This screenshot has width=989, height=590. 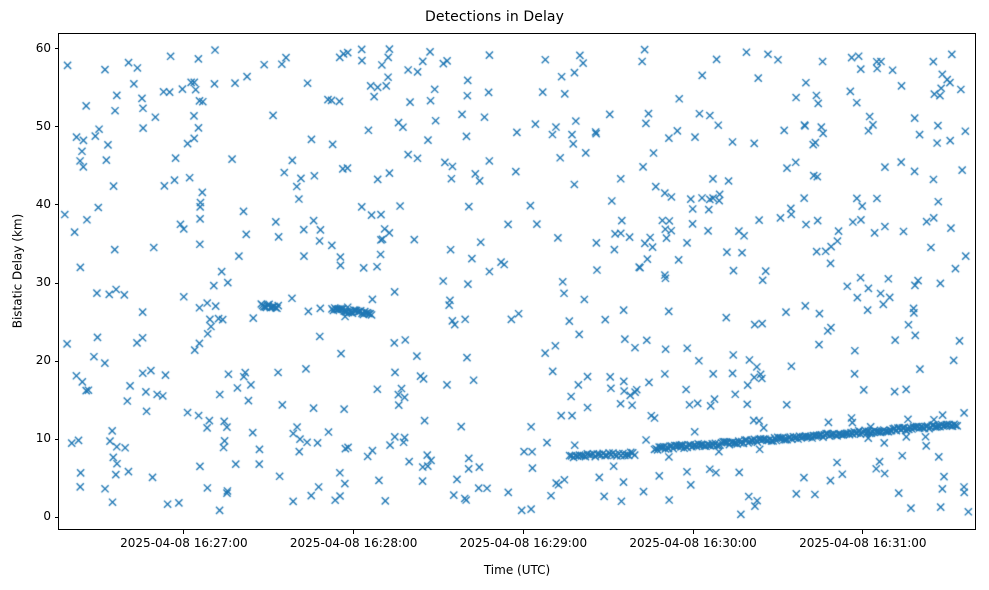 I want to click on x-tick-label: 2025-04-08 16:27:00, so click(x=184, y=543).